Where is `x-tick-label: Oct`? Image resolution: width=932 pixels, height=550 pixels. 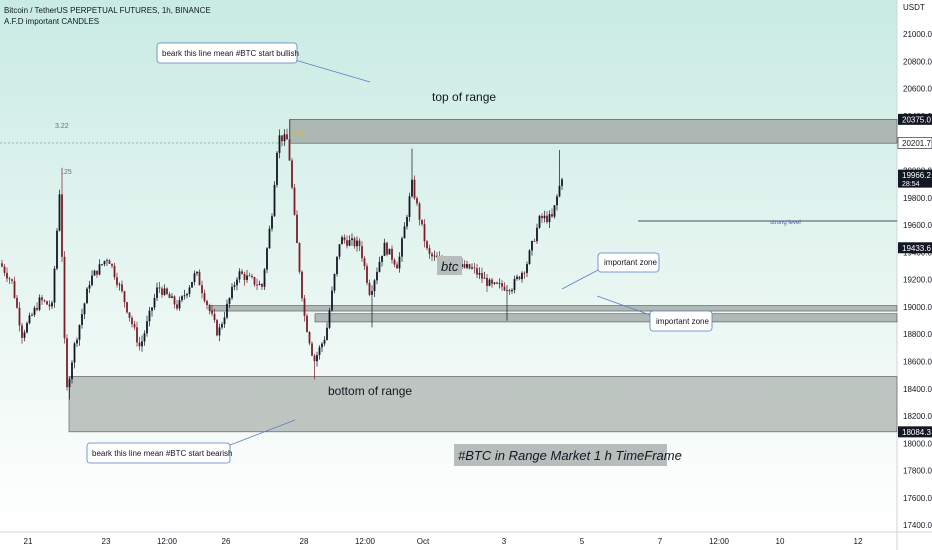
x-tick-label: Oct is located at coordinates (423, 541).